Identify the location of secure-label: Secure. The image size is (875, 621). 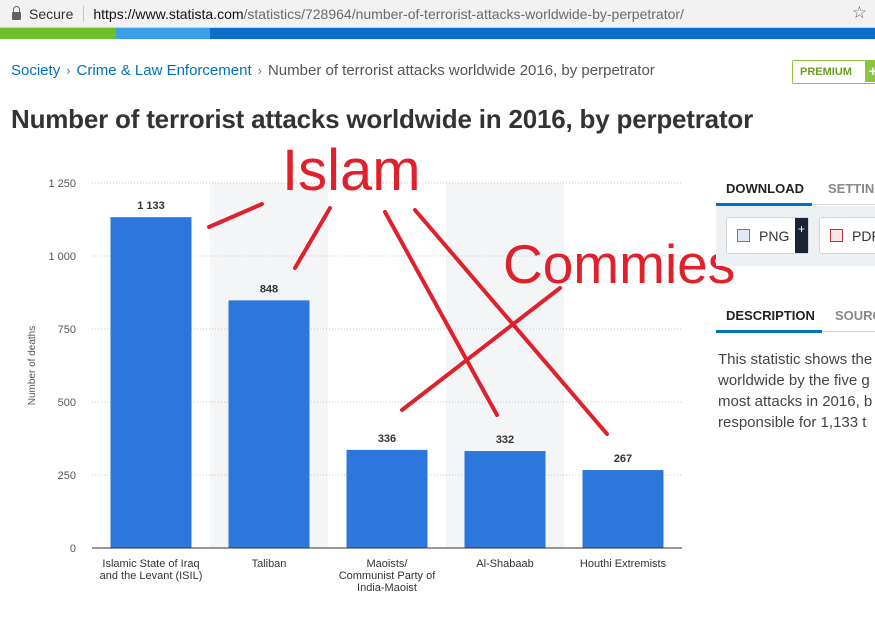
(51, 13).